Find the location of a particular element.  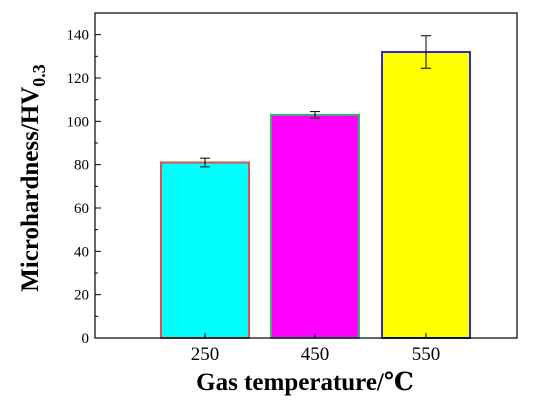

y-axis-title-main: Microhardness/HV is located at coordinates (30, 189).